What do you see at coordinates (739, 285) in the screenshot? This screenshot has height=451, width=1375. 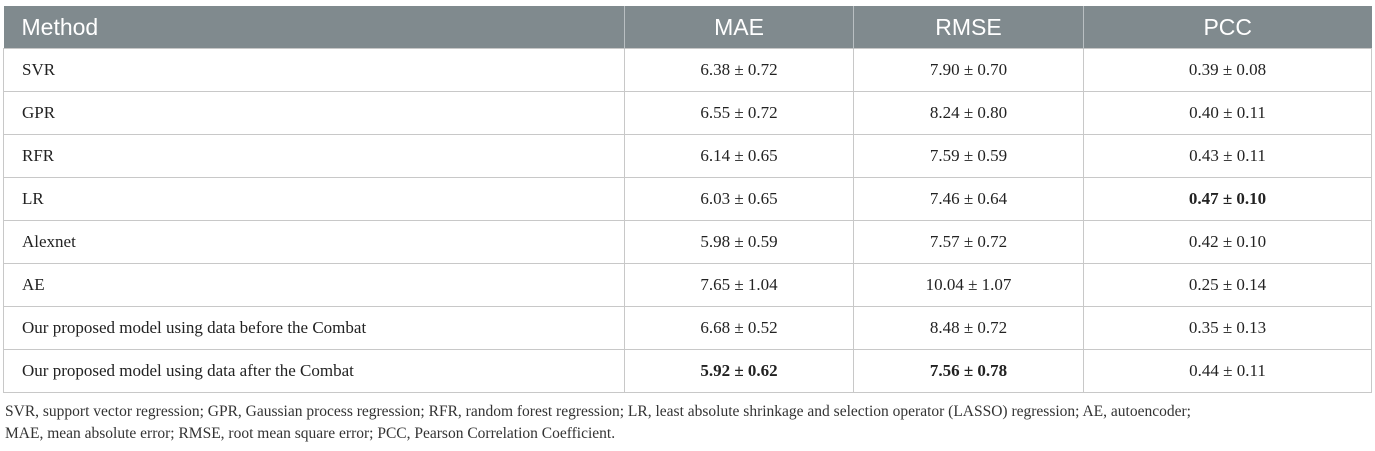 I see `cell-mae: 7.65 ± 1.04` at bounding box center [739, 285].